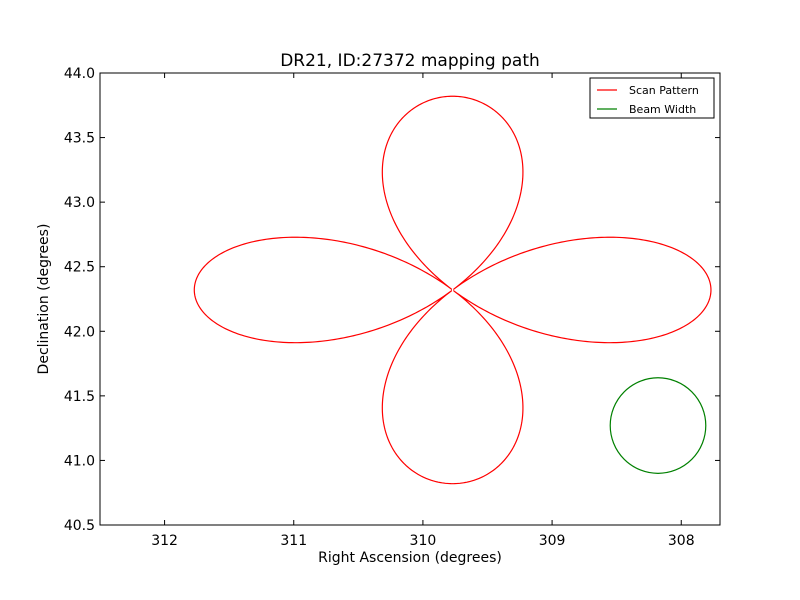 Image resolution: width=800 pixels, height=600 pixels. I want to click on x-tick-label: 309, so click(552, 541).